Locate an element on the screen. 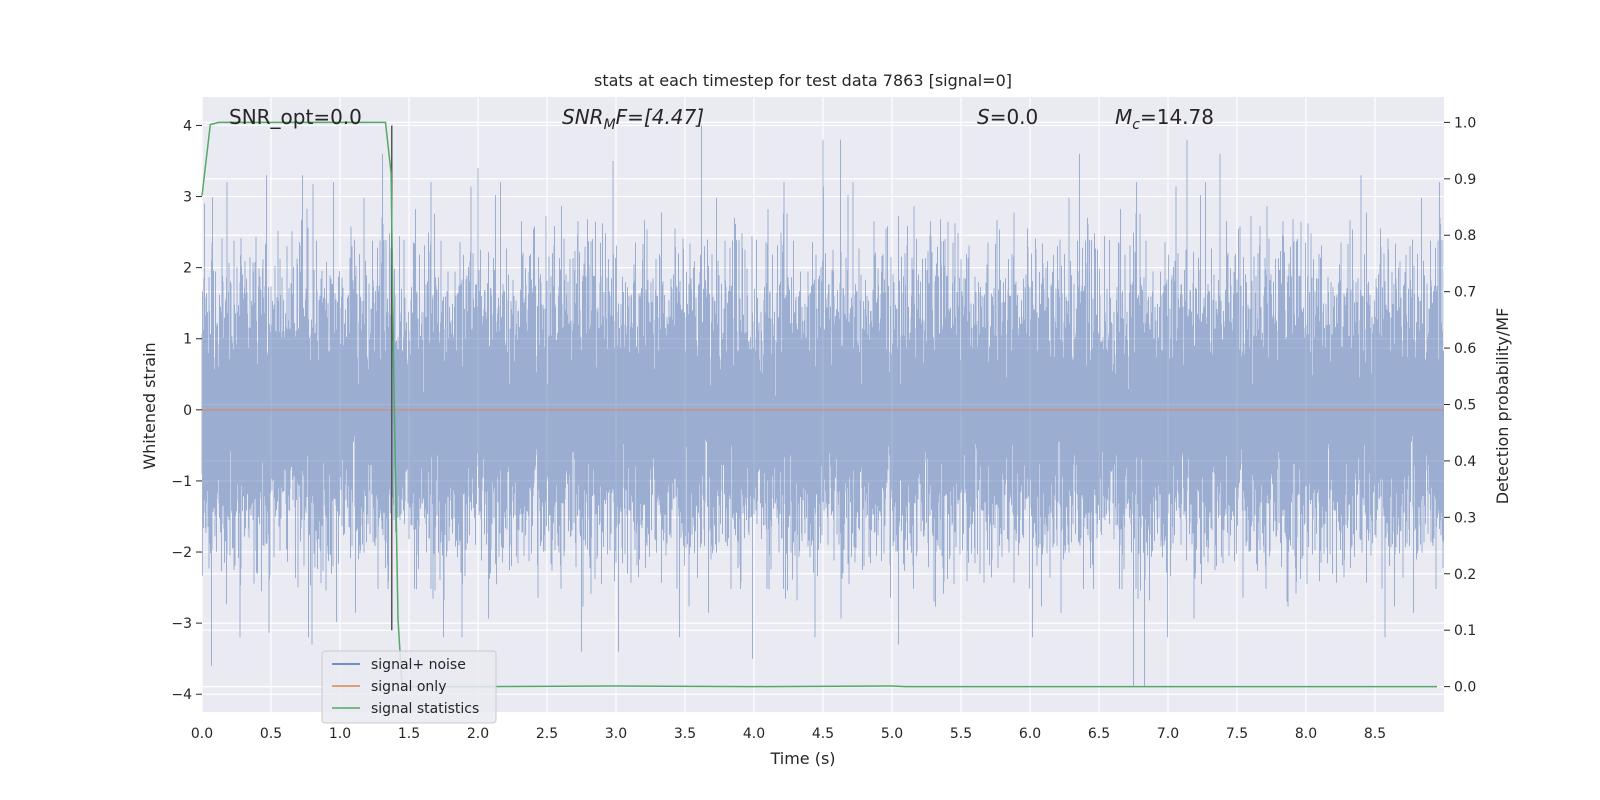 This screenshot has width=1600, height=800. y2-tick-label: 1.0 is located at coordinates (1465, 123).